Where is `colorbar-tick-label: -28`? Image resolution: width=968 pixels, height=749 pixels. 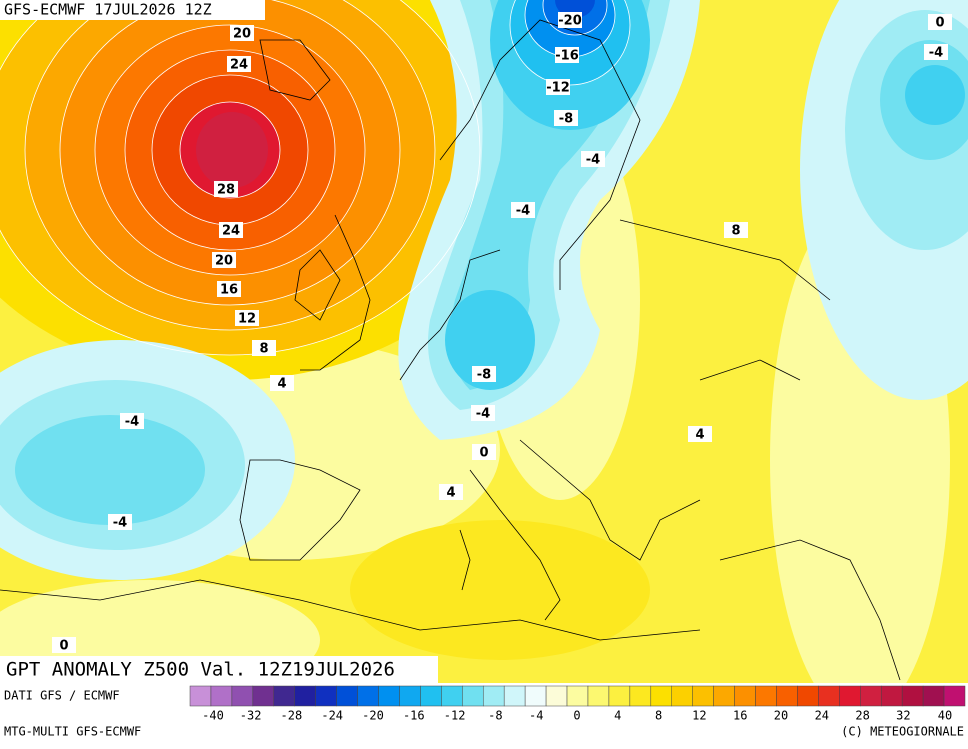 colorbar-tick-label: -28 is located at coordinates (292, 716).